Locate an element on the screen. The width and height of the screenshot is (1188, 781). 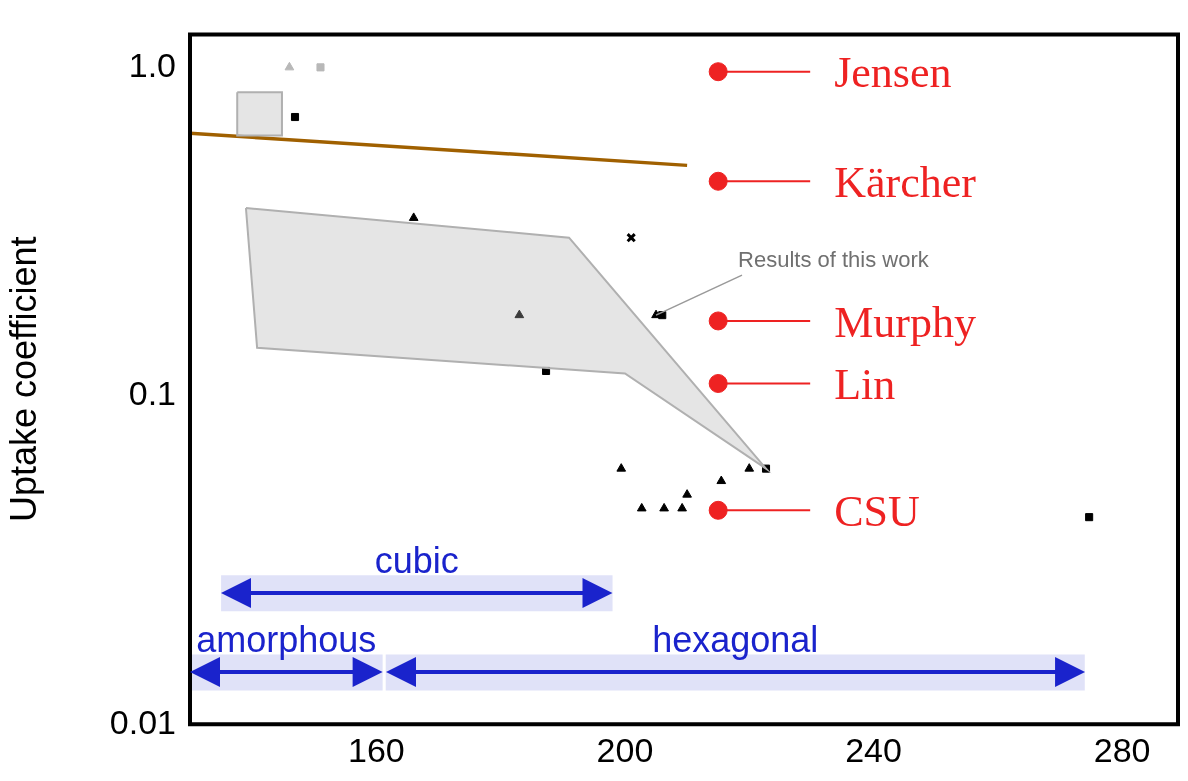
x-tick-label: 280 is located at coordinates (1122, 749).